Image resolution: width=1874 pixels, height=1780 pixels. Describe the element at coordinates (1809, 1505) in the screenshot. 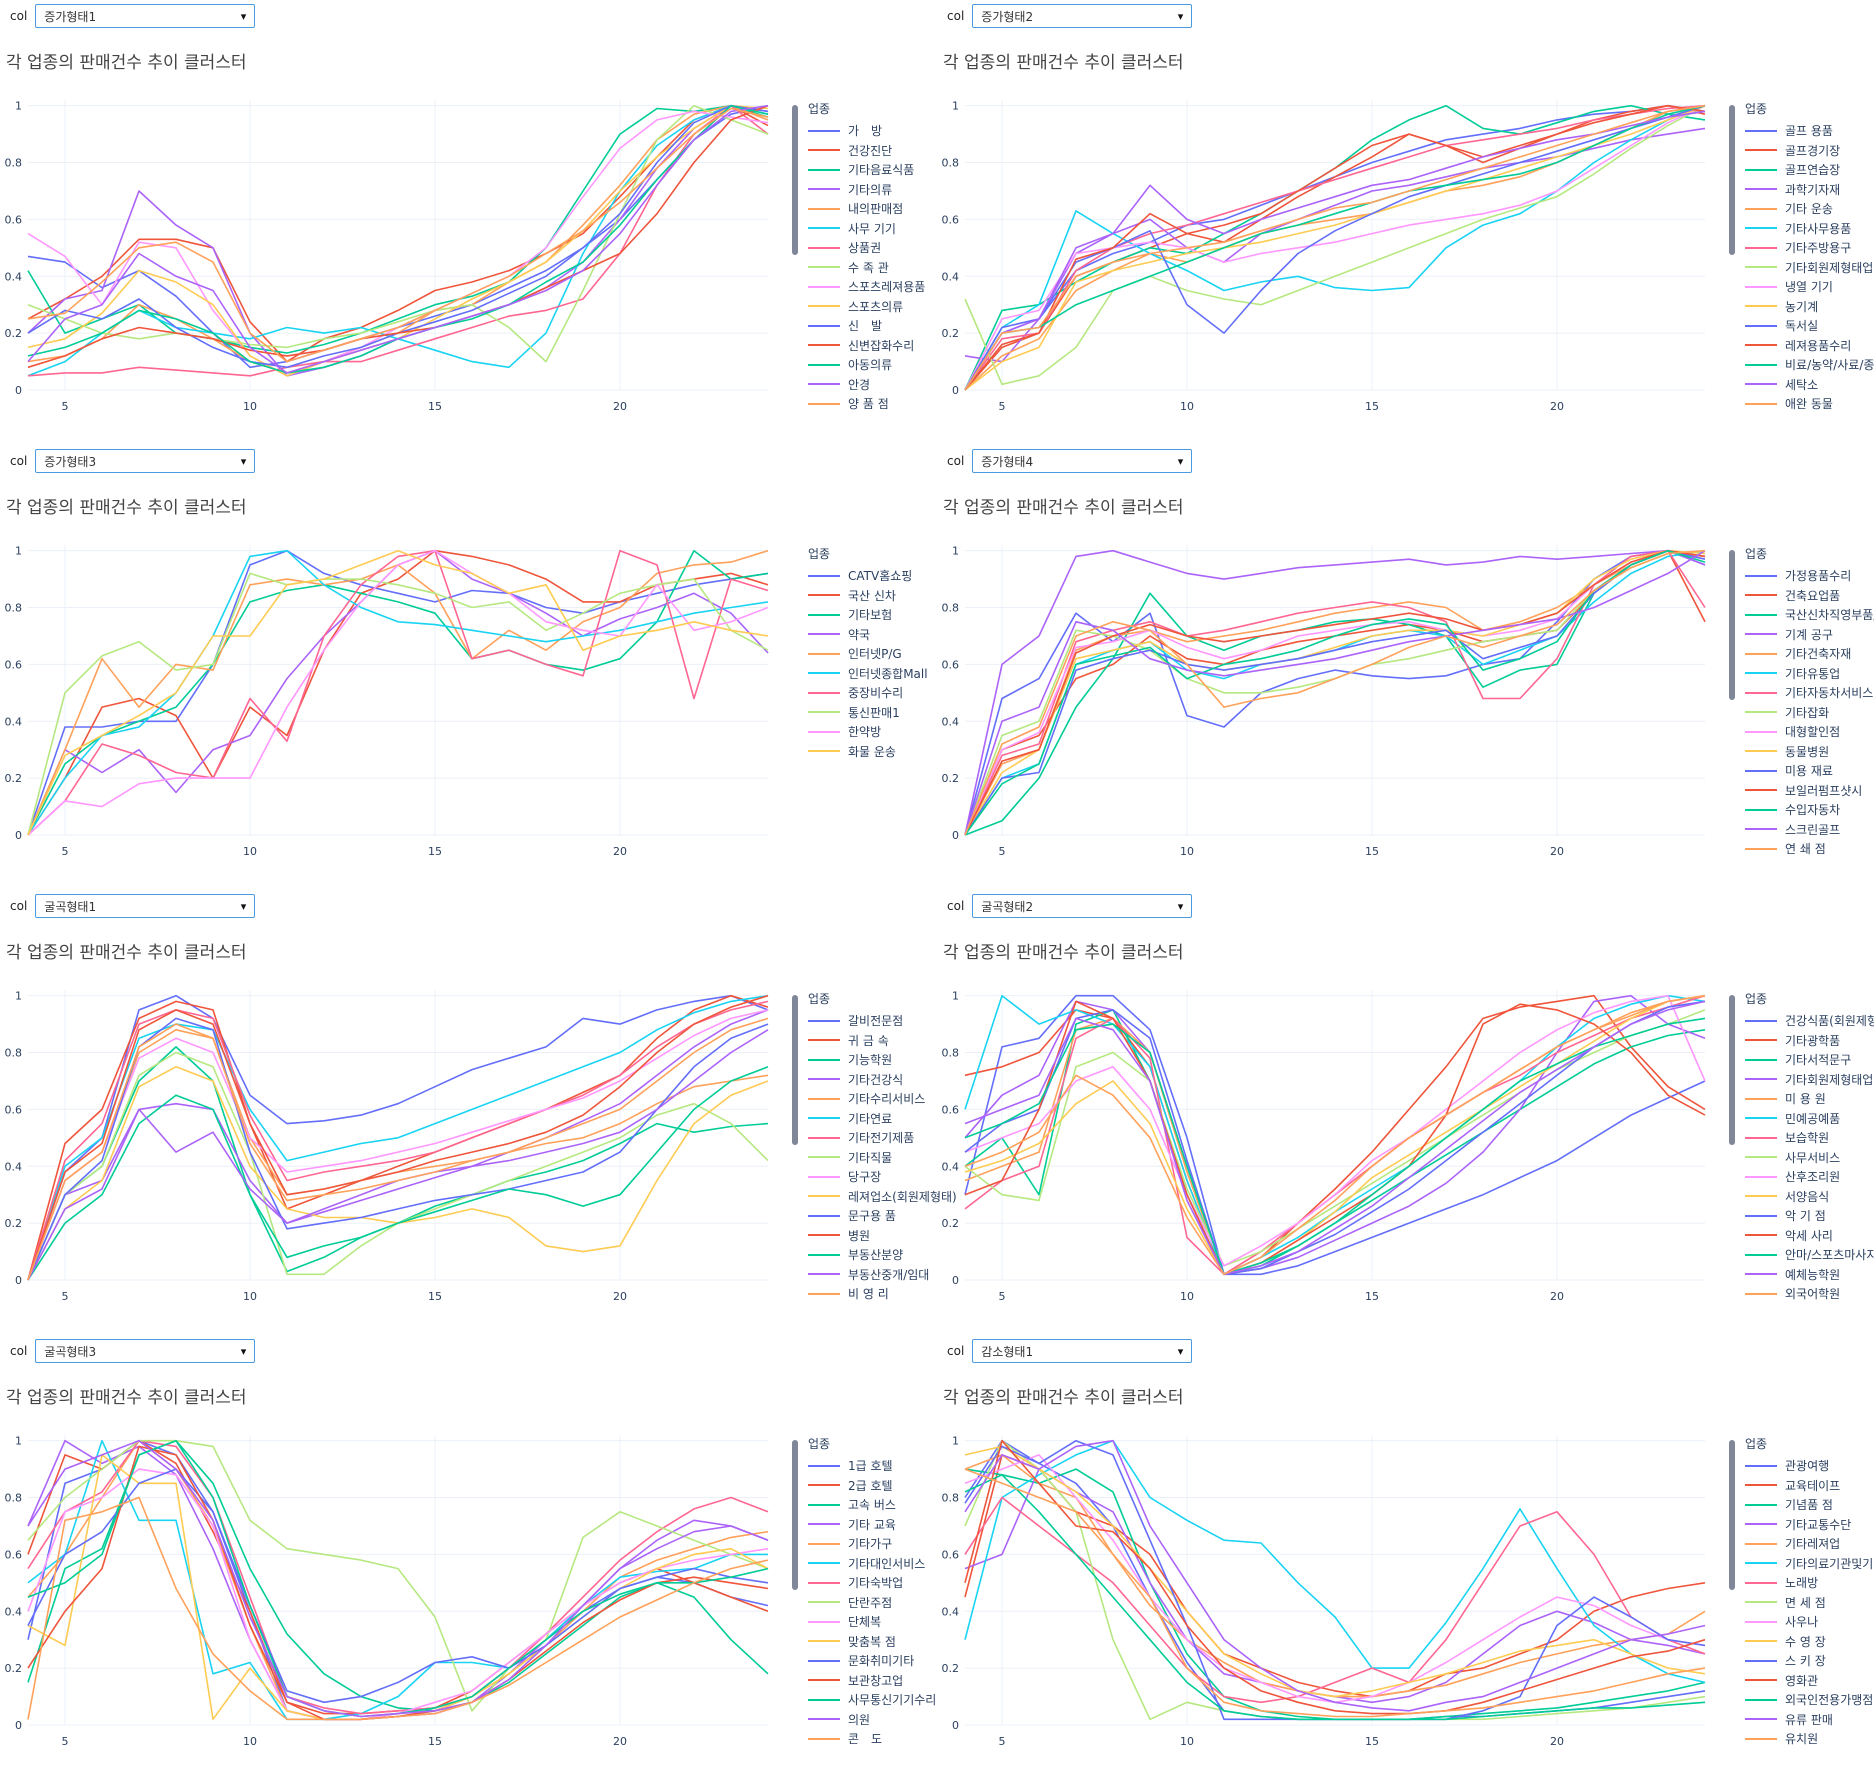

I see `legend-item: 기념품 점` at that location.